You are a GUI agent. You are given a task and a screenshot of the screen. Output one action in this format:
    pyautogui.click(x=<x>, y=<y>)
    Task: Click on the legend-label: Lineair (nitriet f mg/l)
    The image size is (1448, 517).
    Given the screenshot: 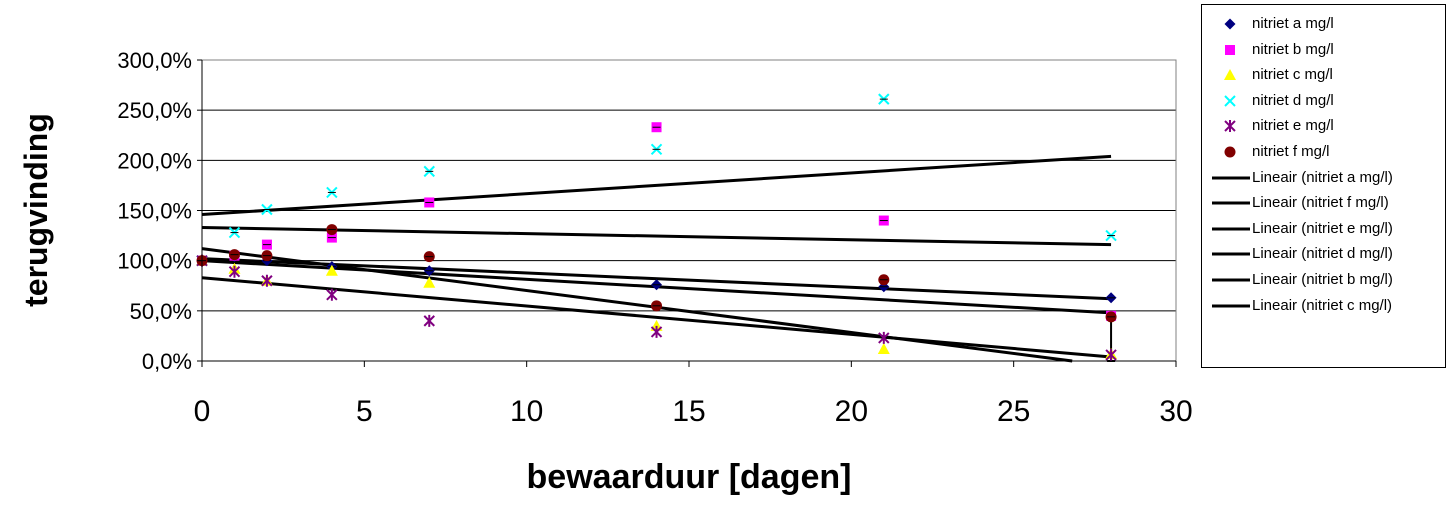 What is the action you would take?
    pyautogui.click(x=1320, y=203)
    